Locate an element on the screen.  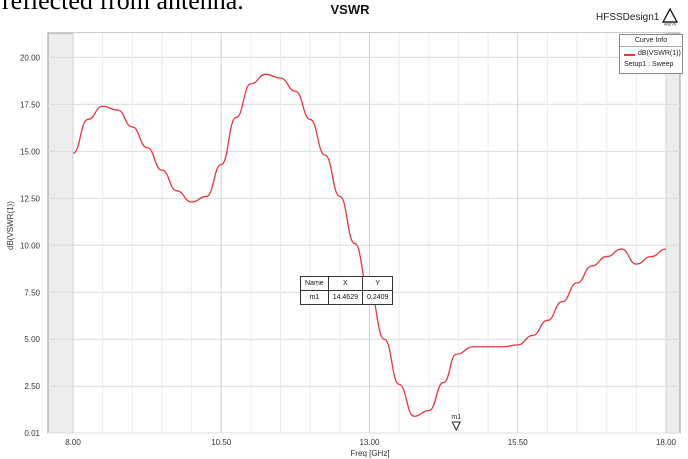
y-tick-label: 0.01 is located at coordinates (32, 433).